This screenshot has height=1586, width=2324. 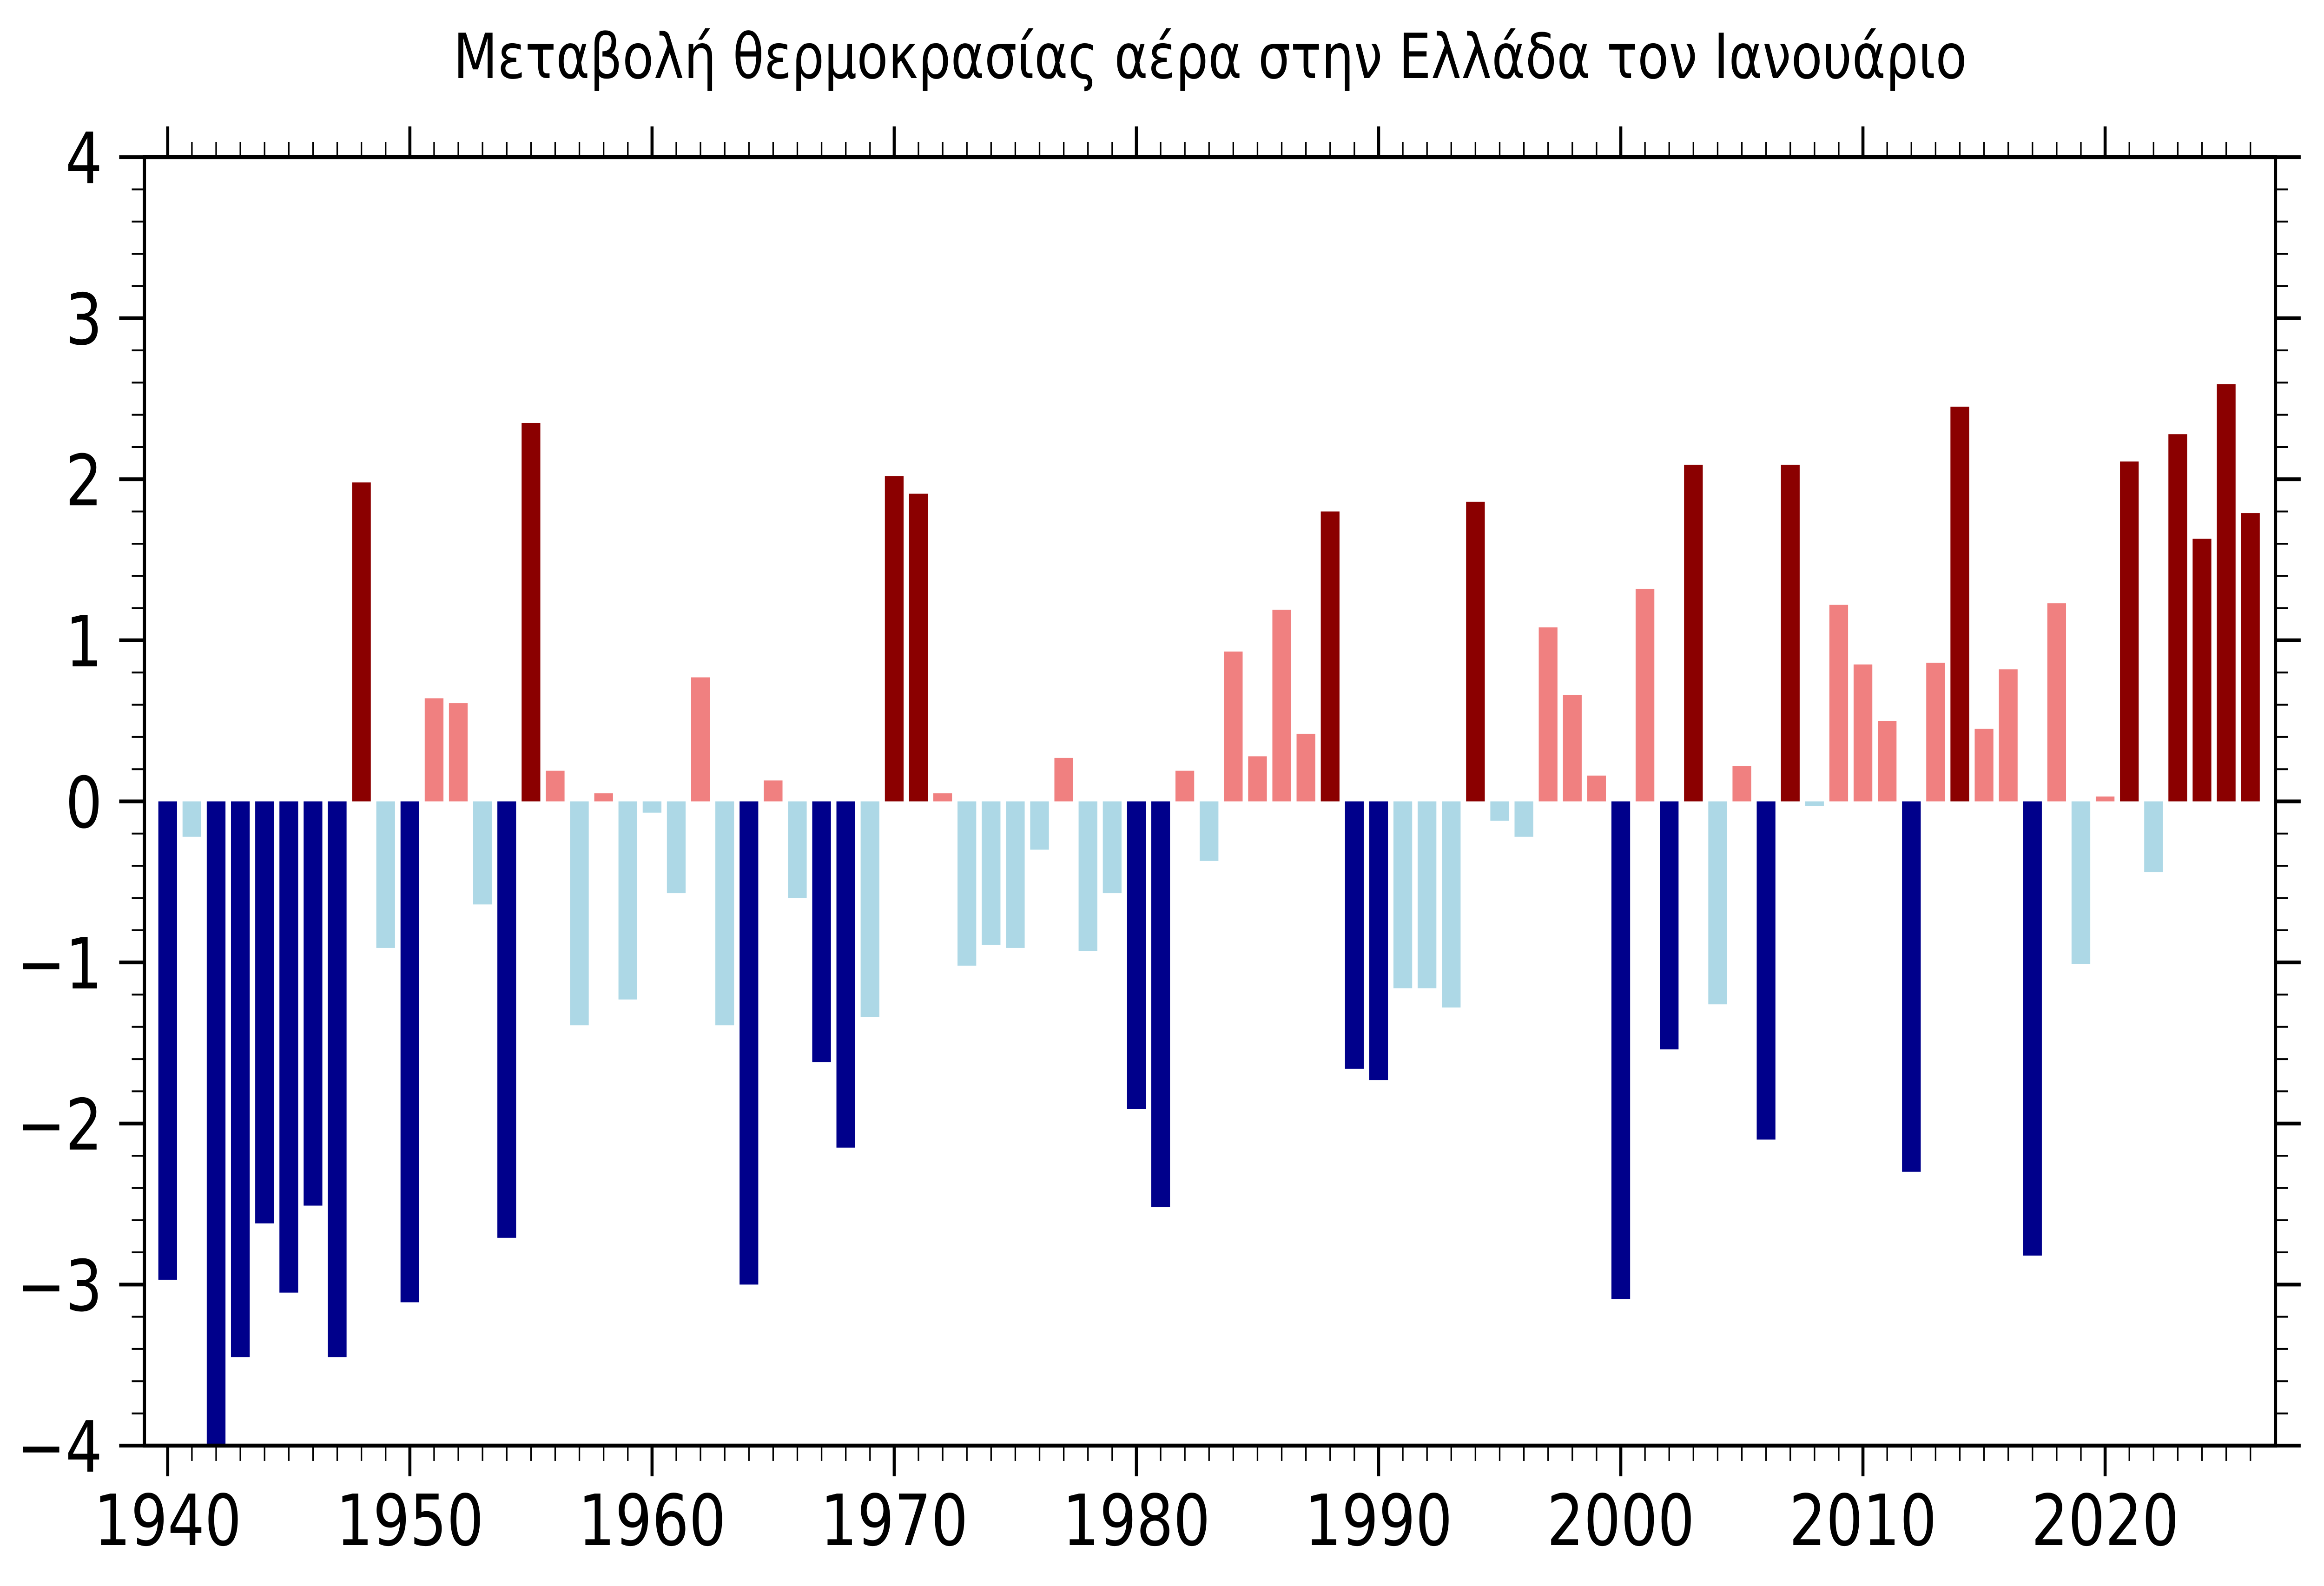 What do you see at coordinates (1257, 779) in the screenshot?
I see `bar-1985` at bounding box center [1257, 779].